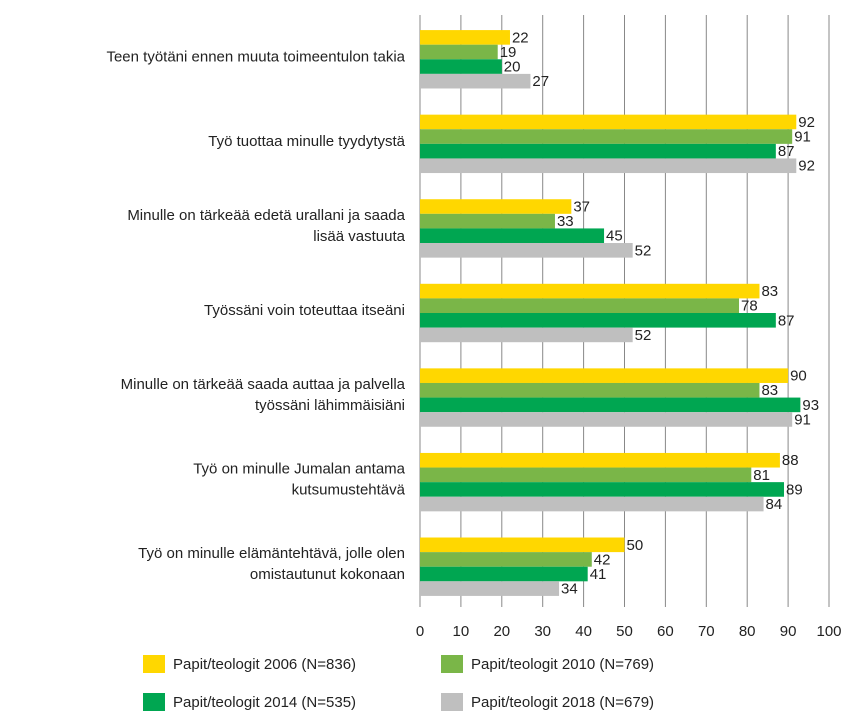 The width and height of the screenshot is (846, 717). Describe the element at coordinates (542, 631) in the screenshot. I see `x-tick-label: 30` at that location.